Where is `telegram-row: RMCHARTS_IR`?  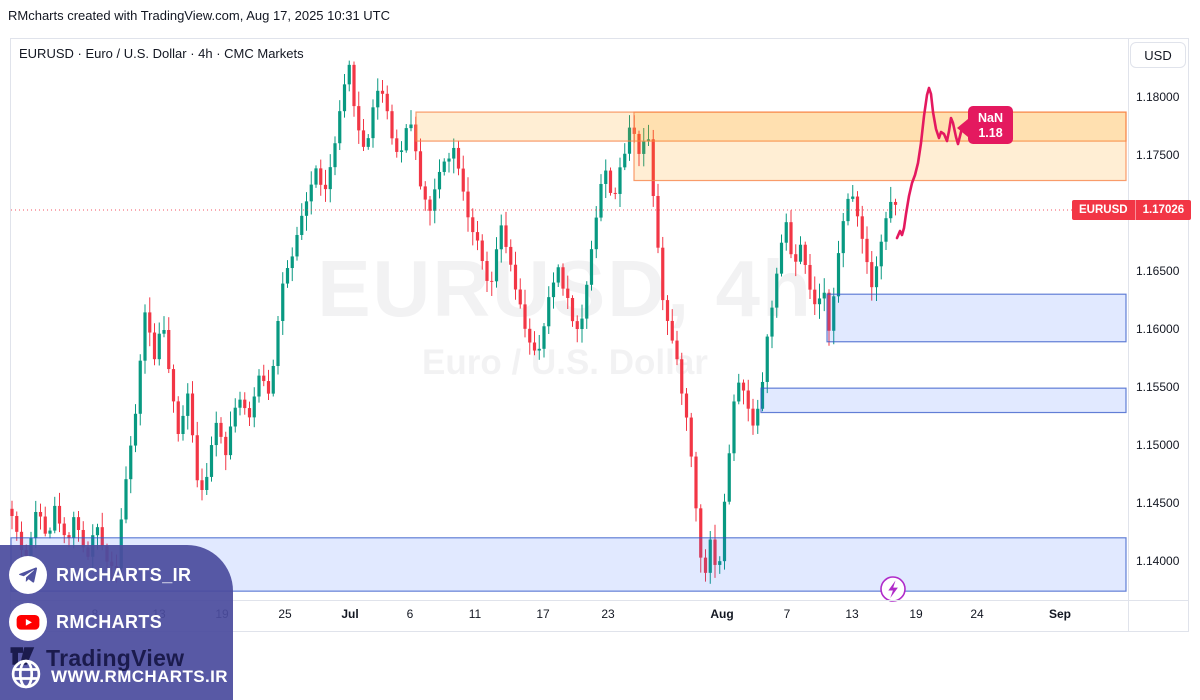 telegram-row: RMCHARTS_IR is located at coordinates (100, 575).